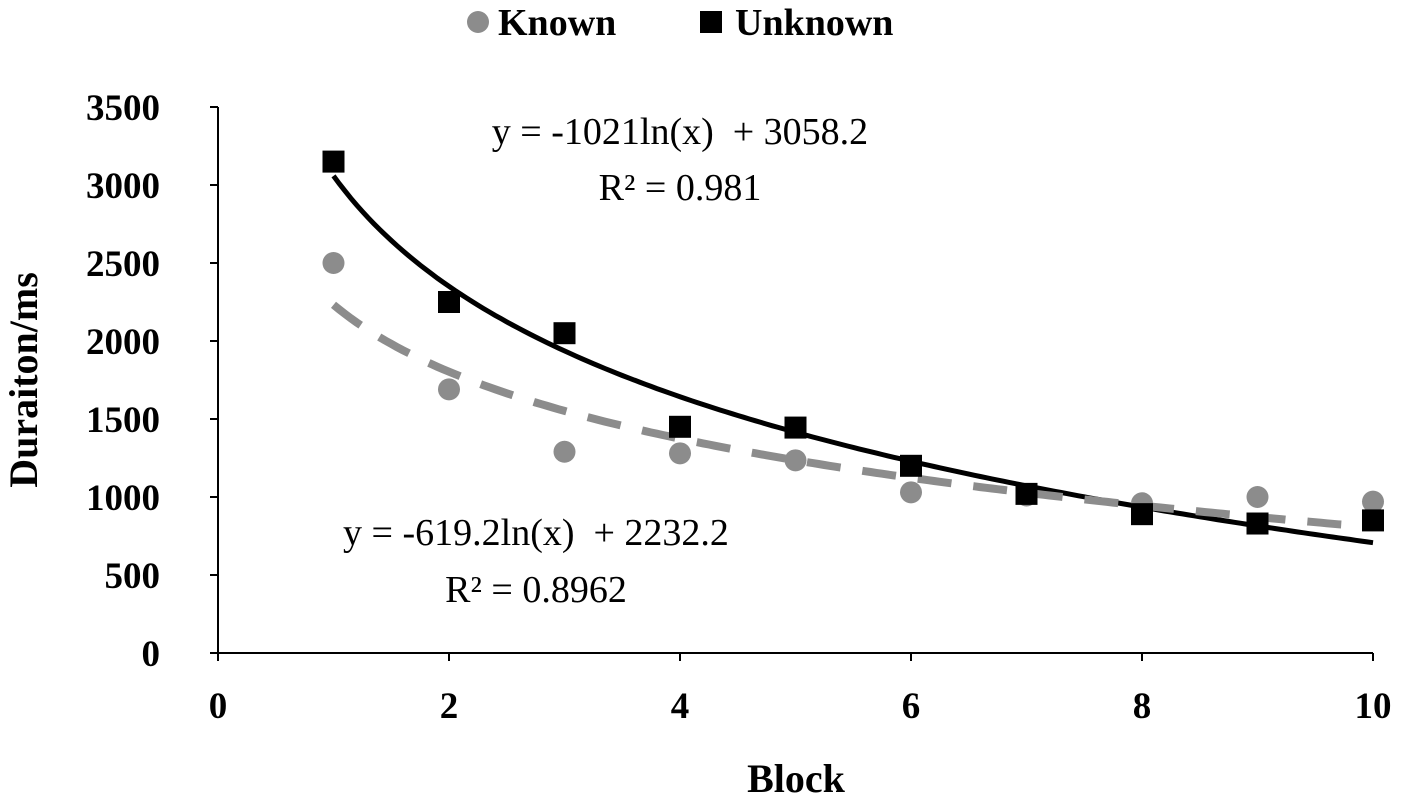 The height and width of the screenshot is (799, 1403). I want to click on x-tick-label: 10, so click(1373, 706).